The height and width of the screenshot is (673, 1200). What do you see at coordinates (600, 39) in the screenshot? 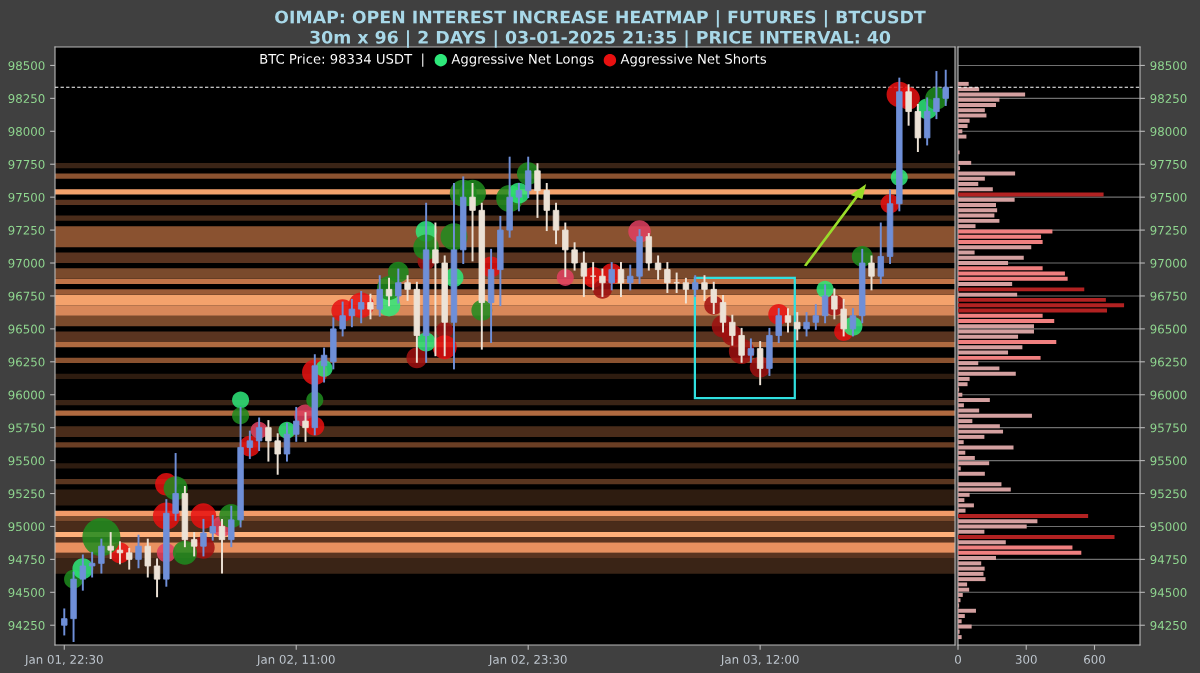
I see `chart-subtitle: 30m x 96 | 2 DAYS | 03-01-2025 21:35 | PRICE INTERVAL: 40` at bounding box center [600, 39].